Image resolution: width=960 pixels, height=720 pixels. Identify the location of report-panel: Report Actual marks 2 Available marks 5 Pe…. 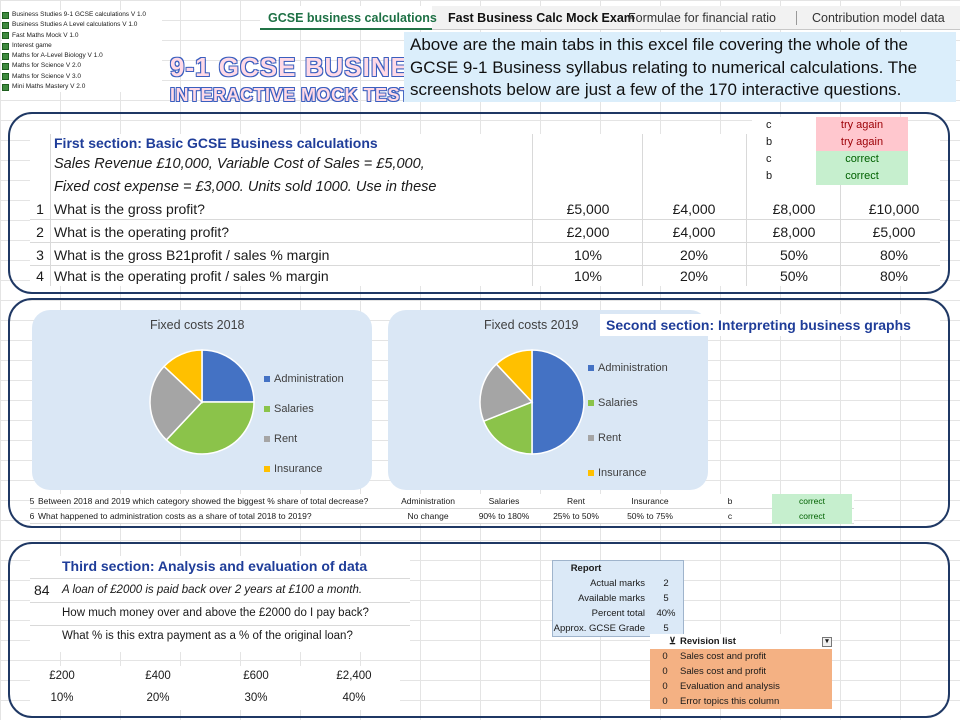
(618, 598).